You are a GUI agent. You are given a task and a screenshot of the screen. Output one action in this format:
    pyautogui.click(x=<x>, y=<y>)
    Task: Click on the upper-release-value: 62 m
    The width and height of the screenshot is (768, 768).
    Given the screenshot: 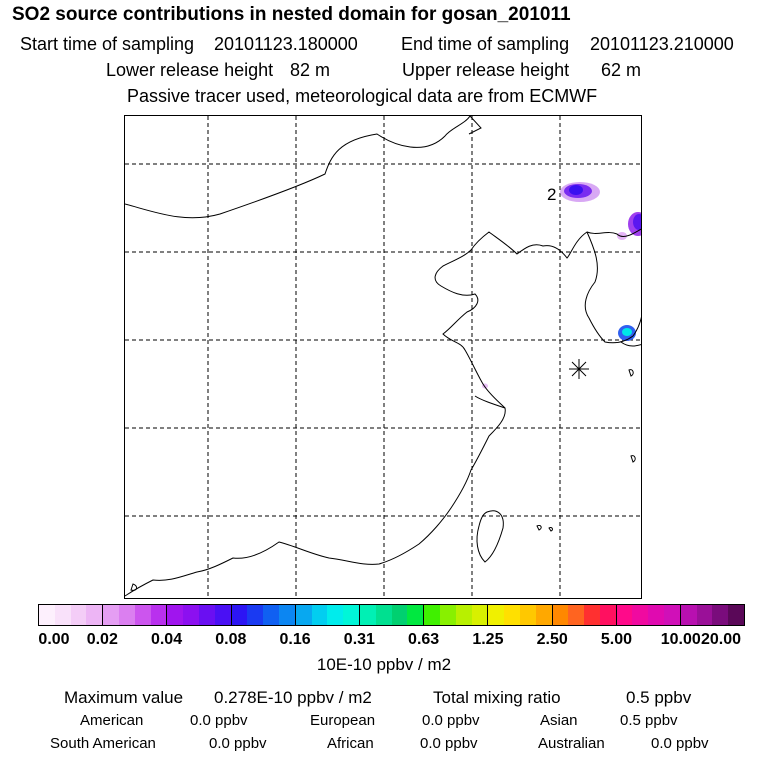 What is the action you would take?
    pyautogui.click(x=621, y=70)
    